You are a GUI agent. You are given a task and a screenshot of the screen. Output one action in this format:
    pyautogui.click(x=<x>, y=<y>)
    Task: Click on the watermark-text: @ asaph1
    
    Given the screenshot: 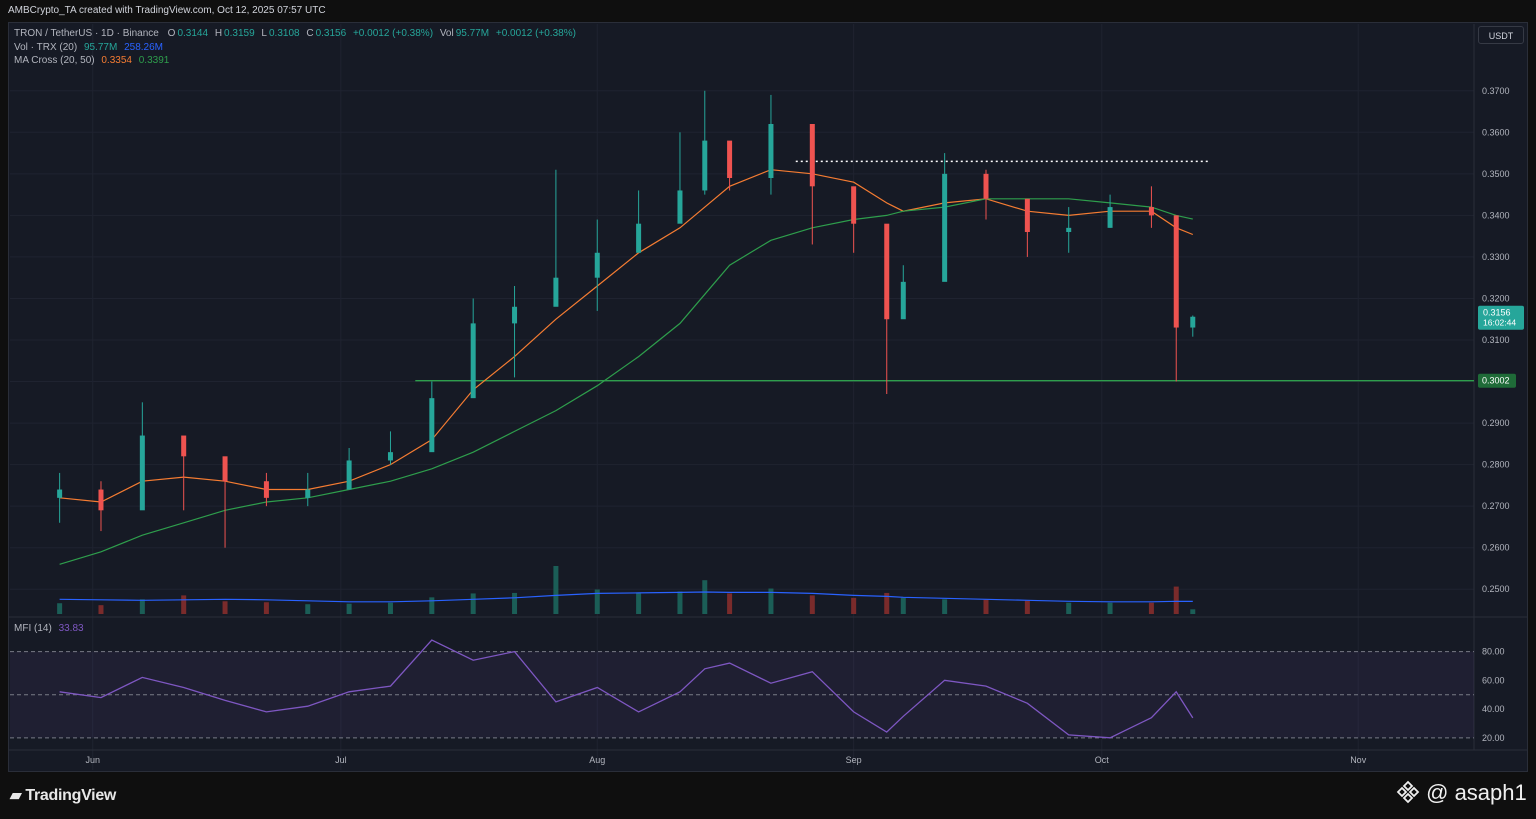 What is the action you would take?
    pyautogui.click(x=1476, y=792)
    